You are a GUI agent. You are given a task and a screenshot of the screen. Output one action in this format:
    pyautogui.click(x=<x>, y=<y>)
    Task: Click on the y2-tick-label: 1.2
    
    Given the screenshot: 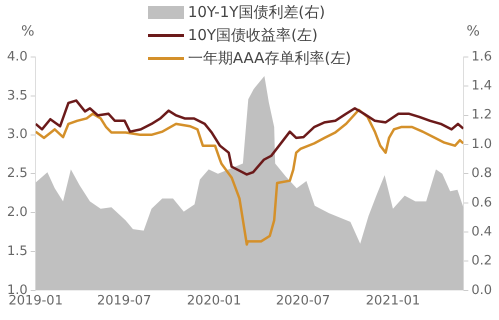 What is the action you would take?
    pyautogui.click(x=481, y=115)
    